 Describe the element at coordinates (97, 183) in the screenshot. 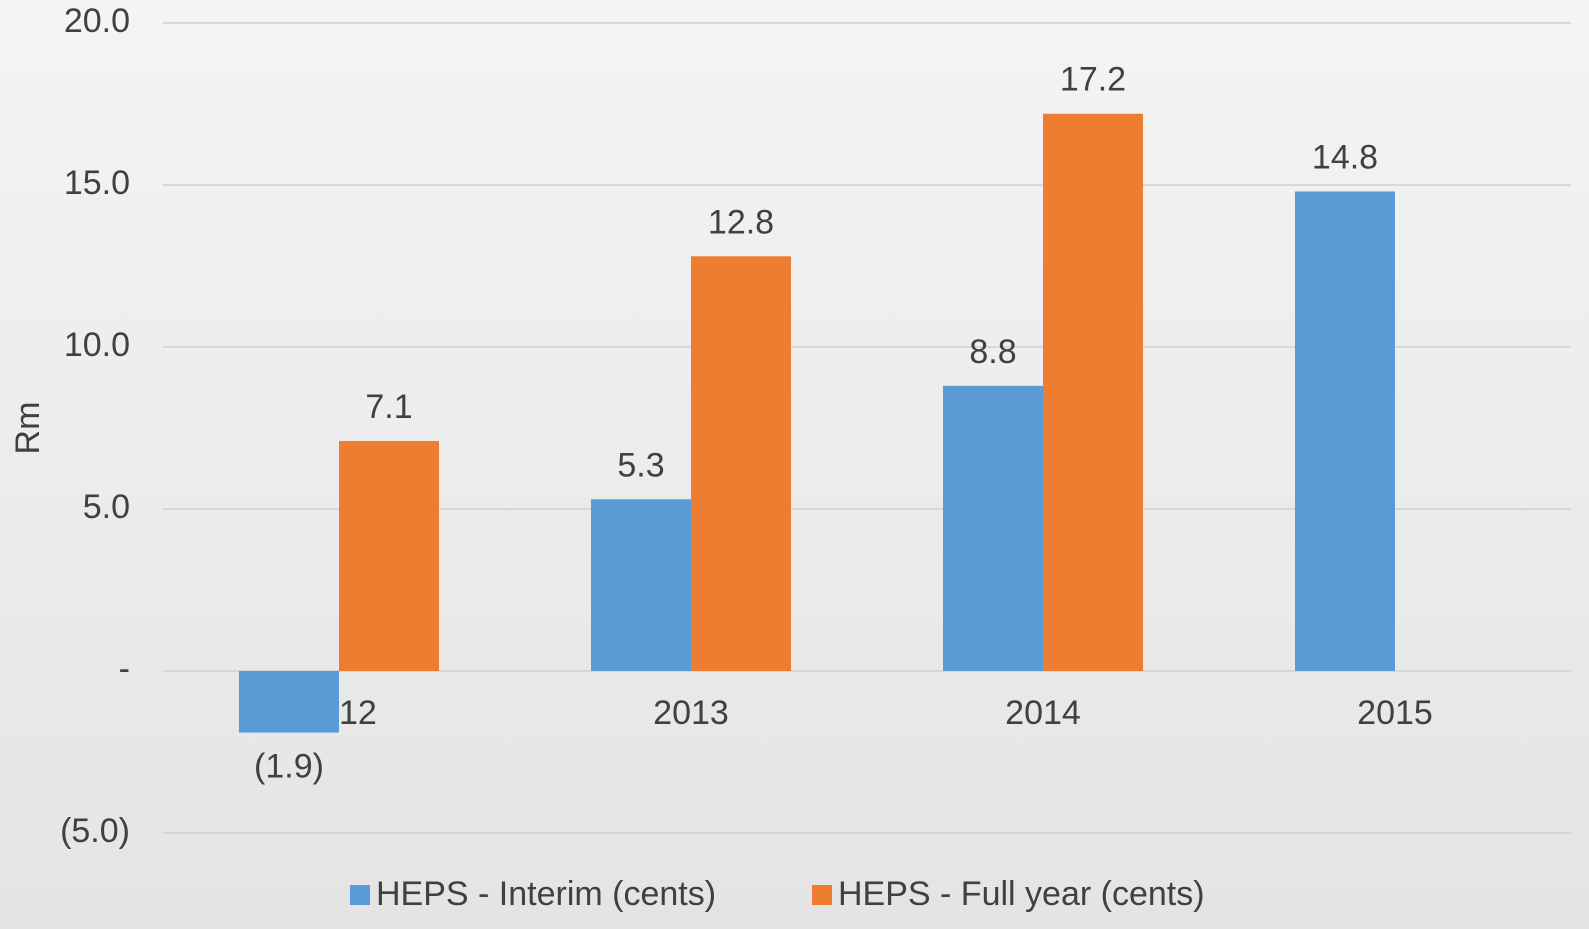

I see `y-tick-label: 15.0` at that location.